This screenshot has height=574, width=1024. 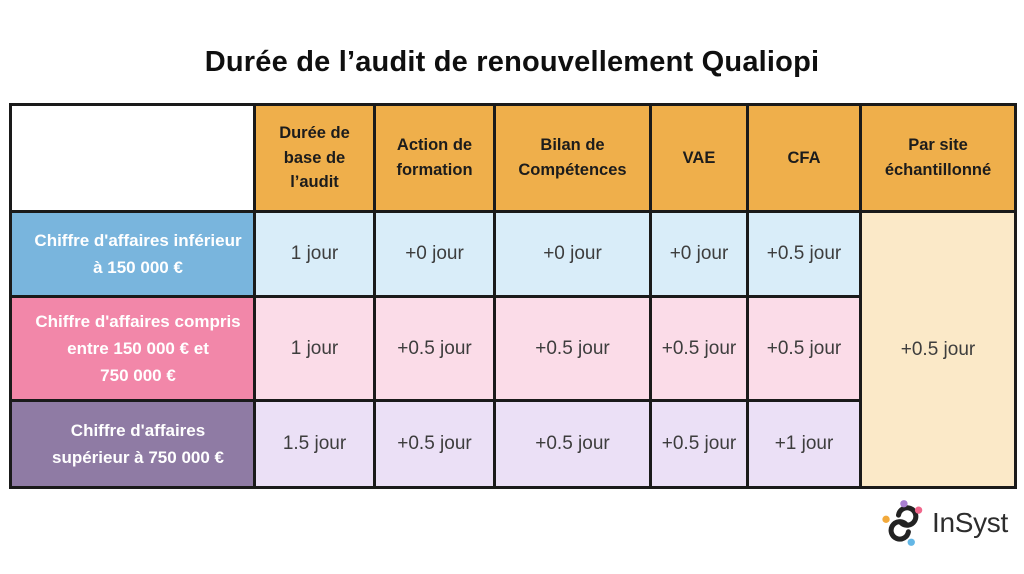 I want to click on cell-r3-bilan-competences: +0.5 jour, so click(x=572, y=444).